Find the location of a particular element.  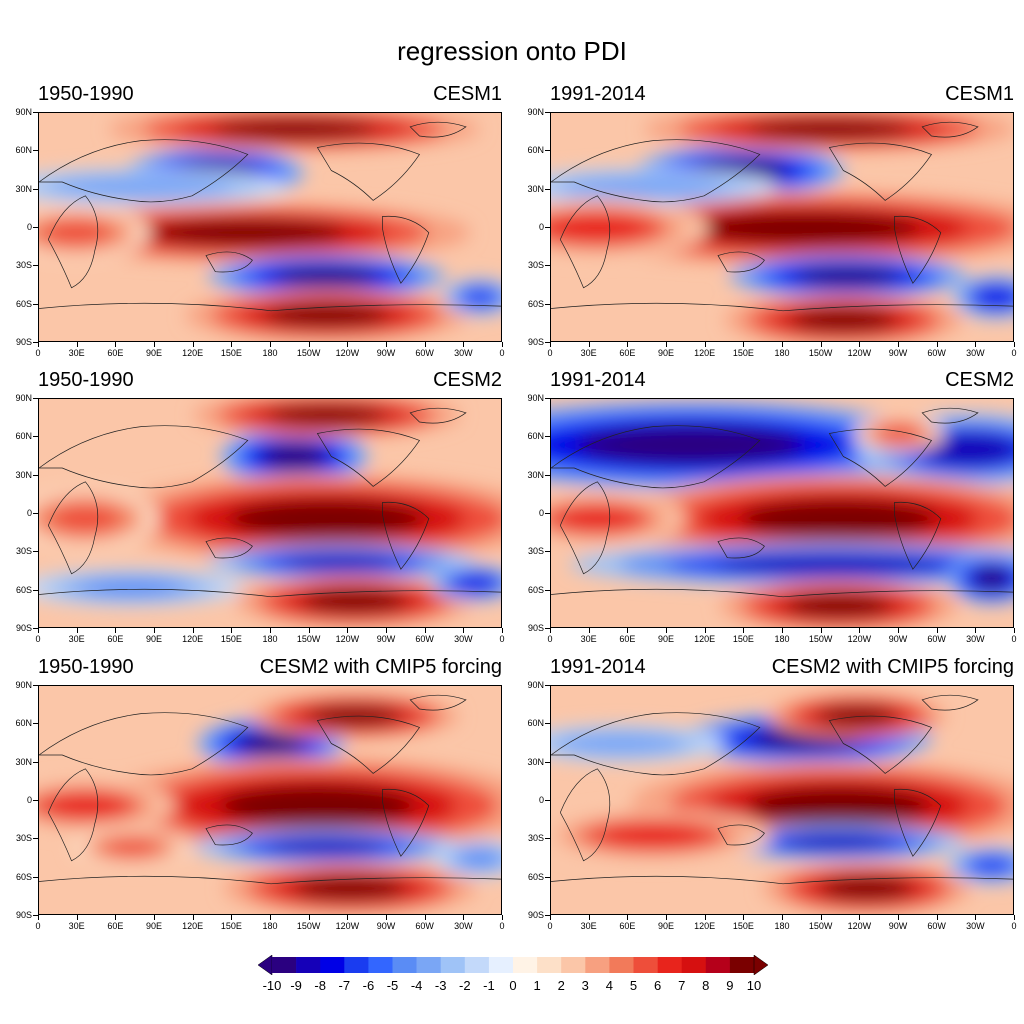

colorbar-tick-label: 1 is located at coordinates (537, 985).